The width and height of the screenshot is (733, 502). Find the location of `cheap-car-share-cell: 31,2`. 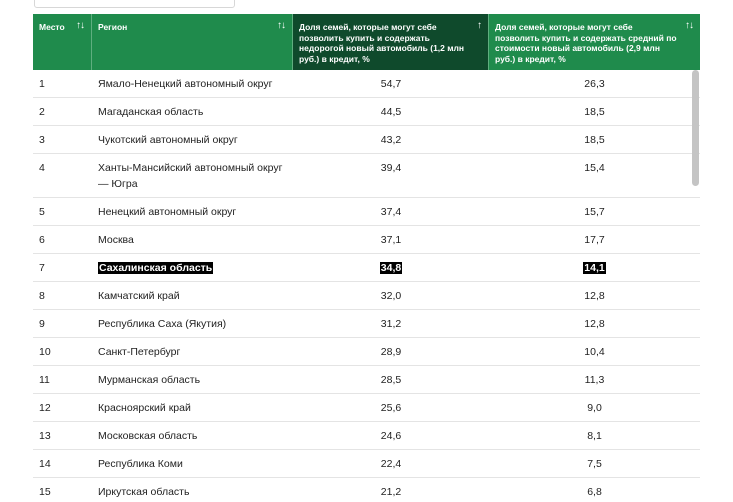

cheap-car-share-cell: 31,2 is located at coordinates (391, 323).